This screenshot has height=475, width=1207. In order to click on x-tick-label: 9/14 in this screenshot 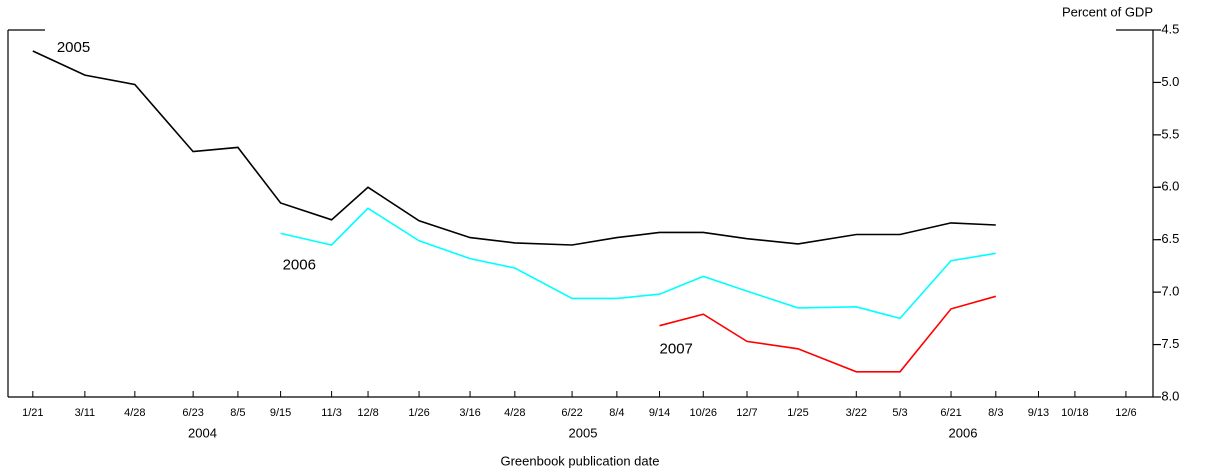, I will do `click(659, 413)`.